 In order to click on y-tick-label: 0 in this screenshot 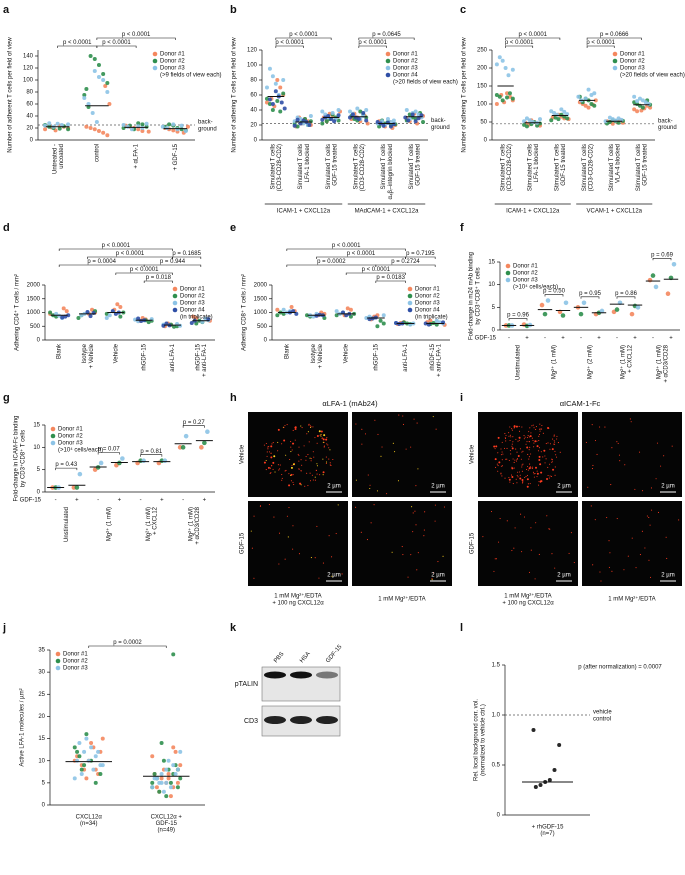, I will do `click(39, 341)`.